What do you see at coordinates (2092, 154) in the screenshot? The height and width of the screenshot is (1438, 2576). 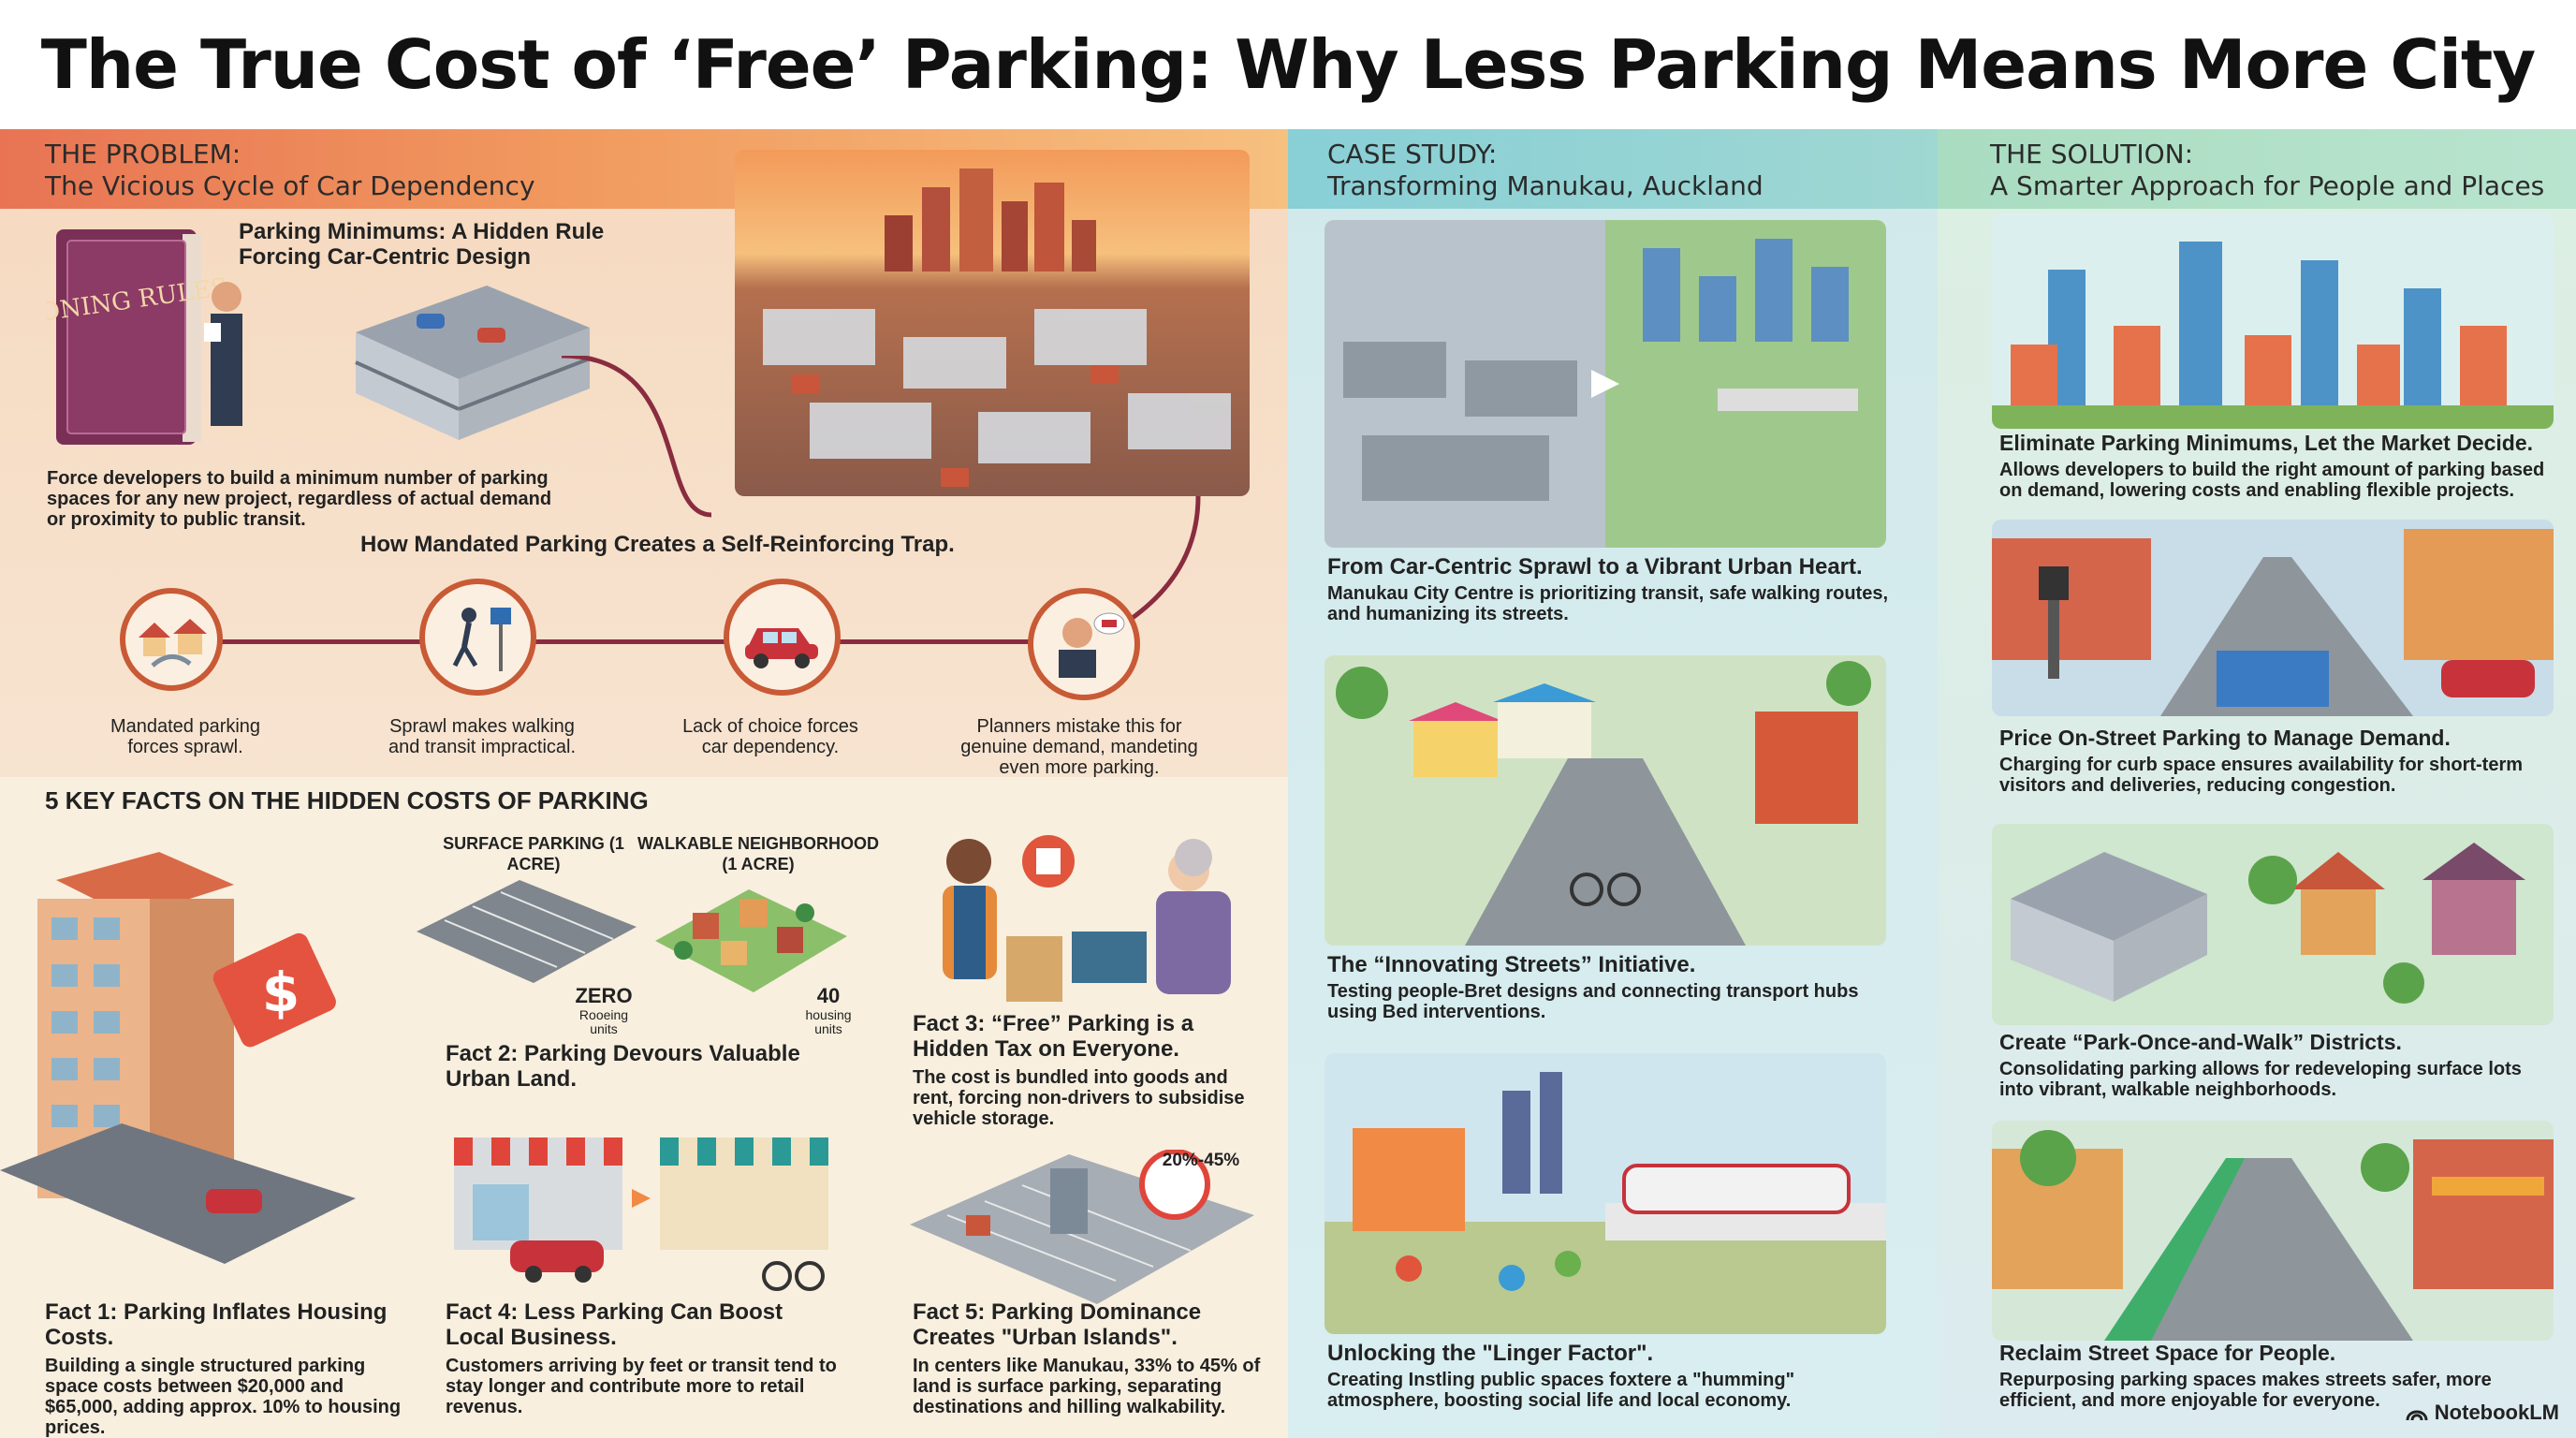 I see `solution-label: THE SOLUTION:` at bounding box center [2092, 154].